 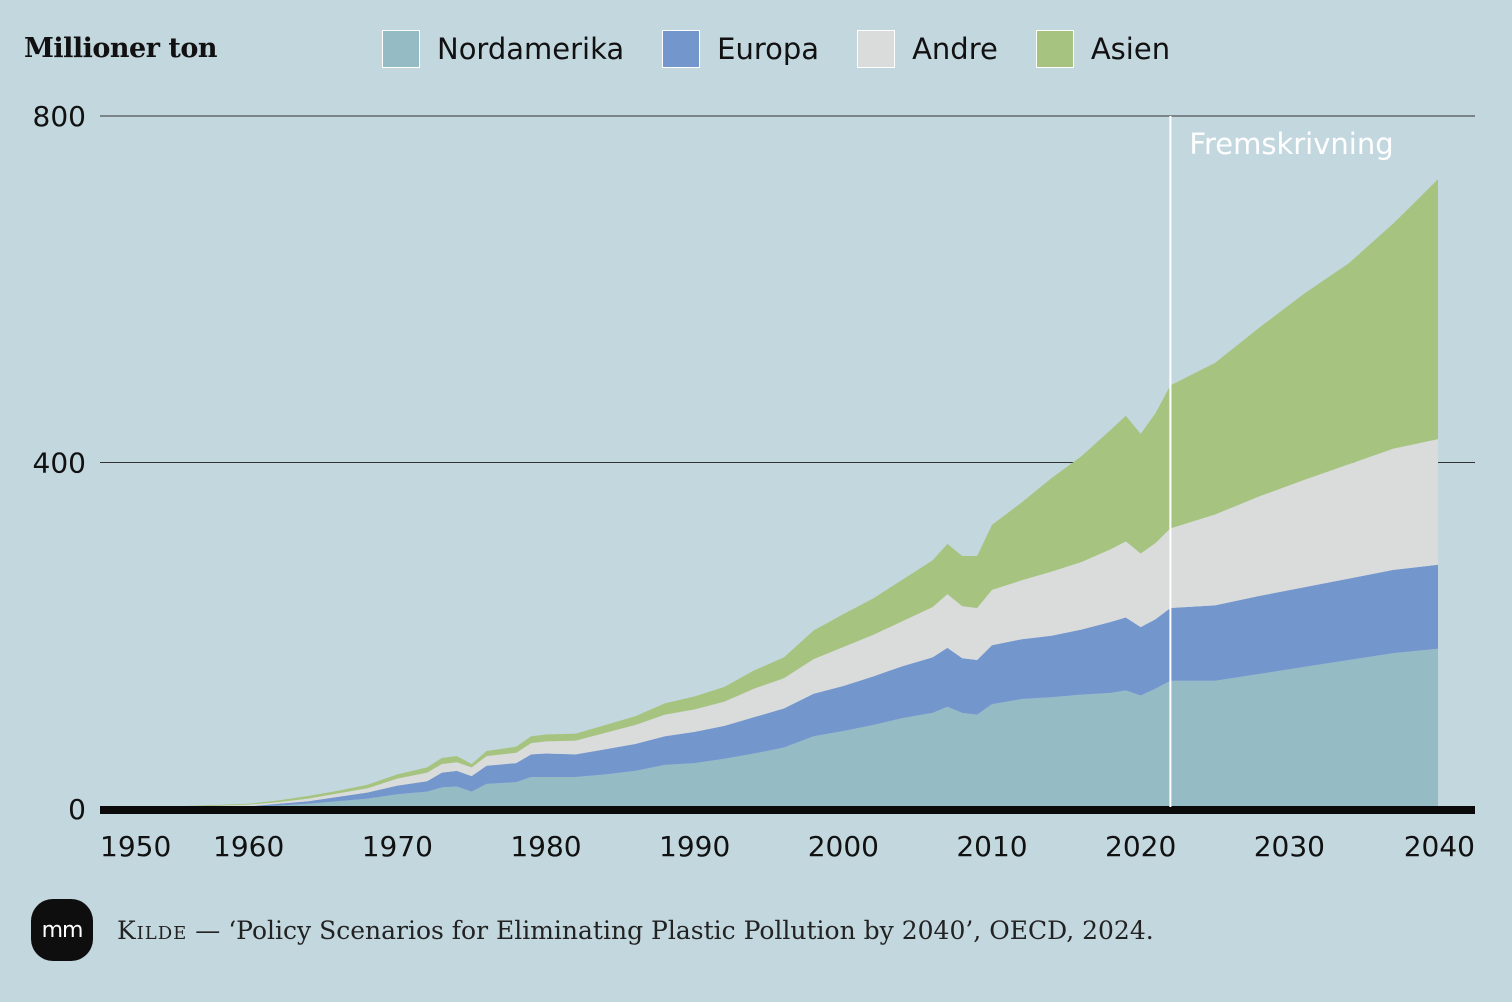 What do you see at coordinates (545, 846) in the screenshot?
I see `x-tick-label: 1980` at bounding box center [545, 846].